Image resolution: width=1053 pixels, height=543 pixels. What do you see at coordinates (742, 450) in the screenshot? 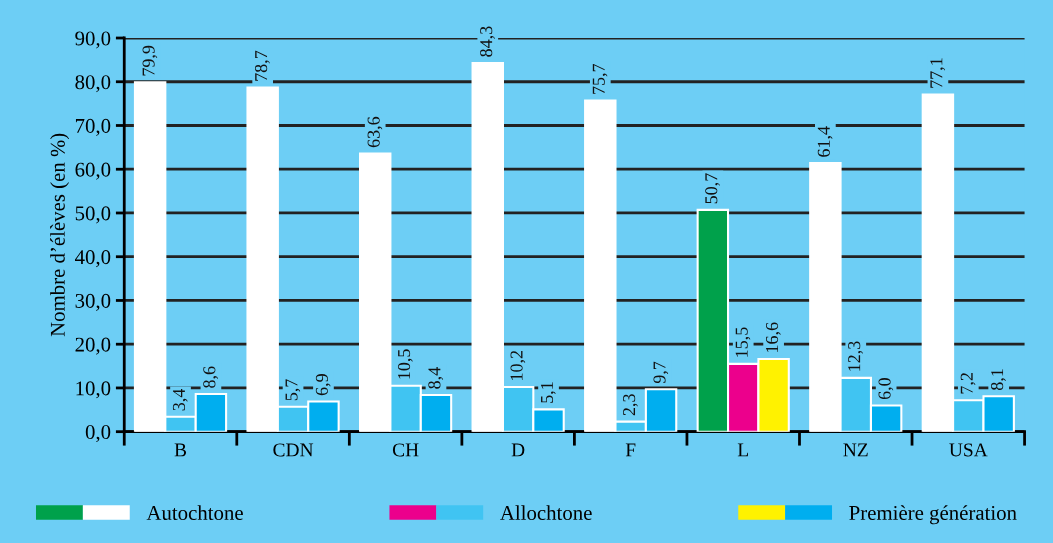
I see `x-tick-label: L` at bounding box center [742, 450].